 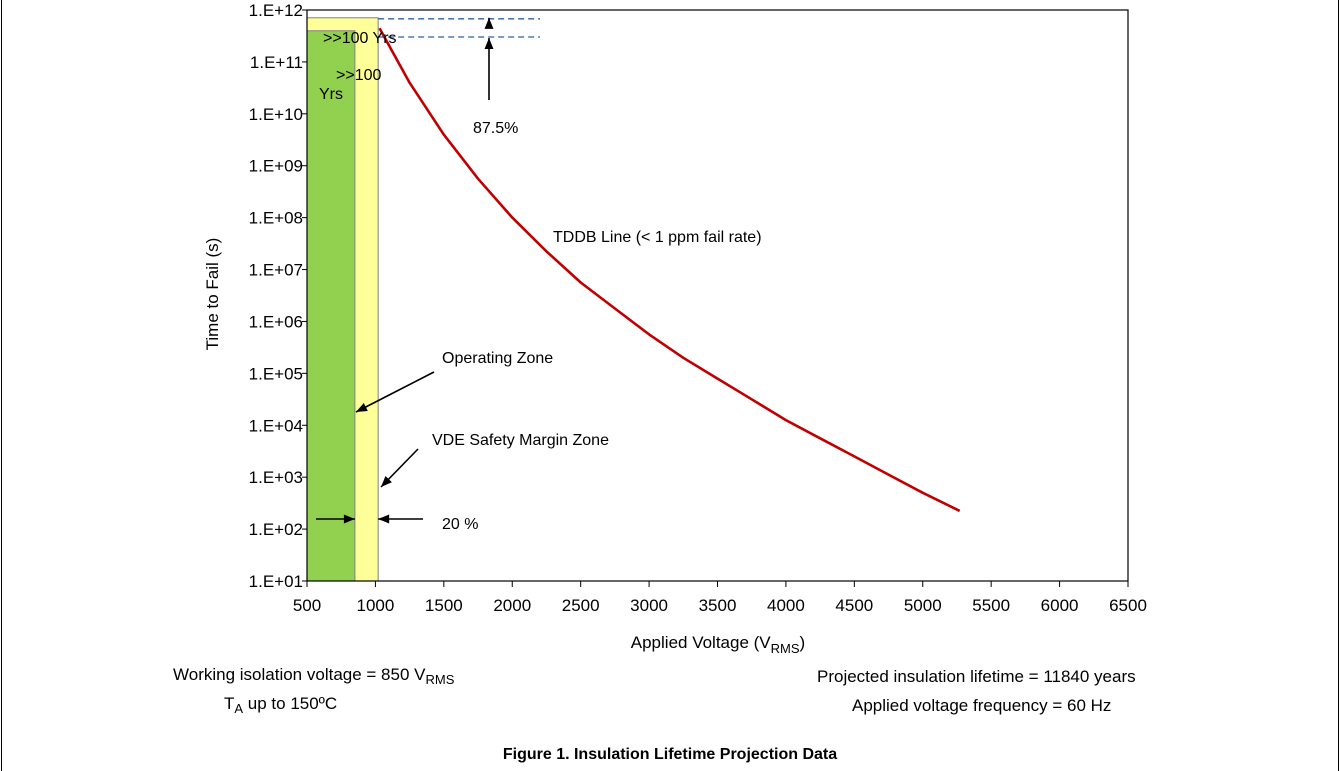 I want to click on x-tick-label: 1000, so click(x=376, y=605).